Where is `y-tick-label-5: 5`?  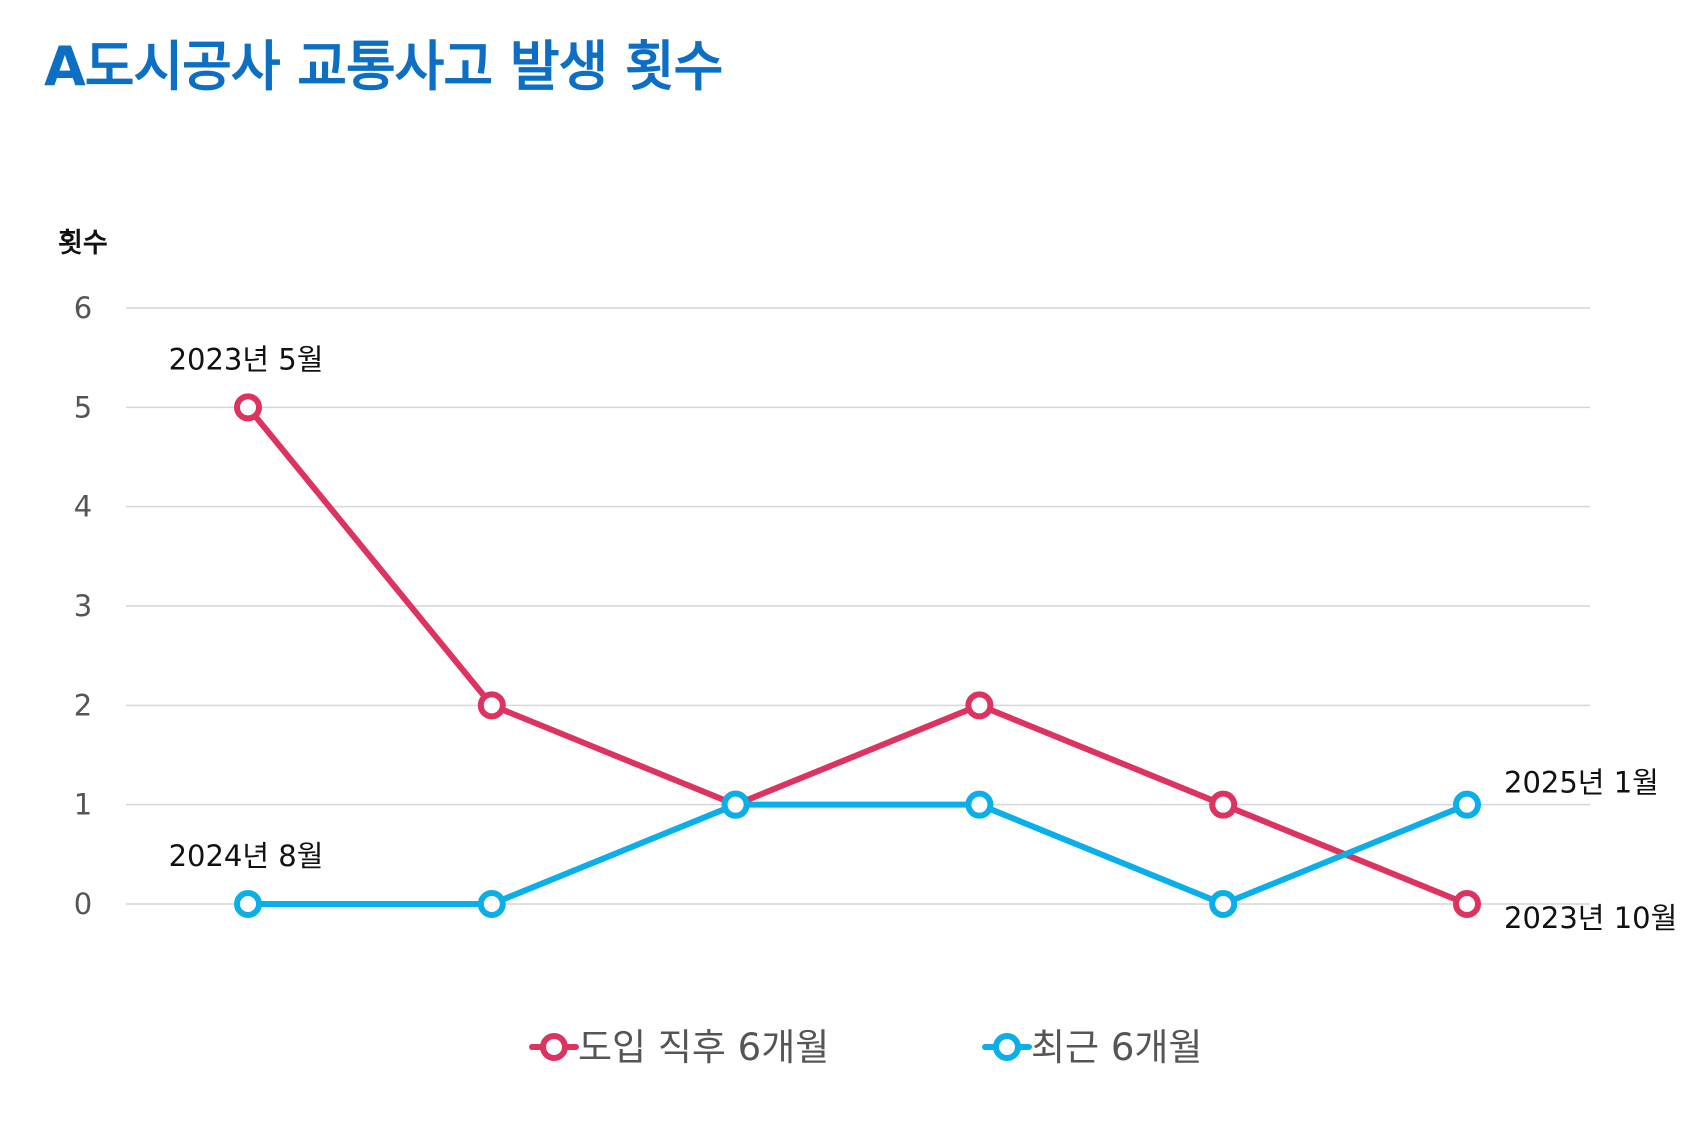 y-tick-label-5: 5 is located at coordinates (83, 407).